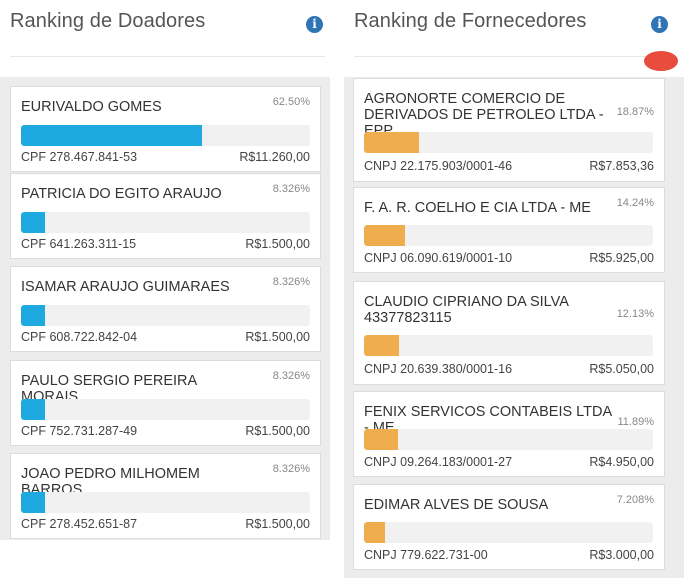 This screenshot has height=578, width=700. I want to click on donor-name: ISAMAR ARAUJO GUIMARAES, so click(125, 287).